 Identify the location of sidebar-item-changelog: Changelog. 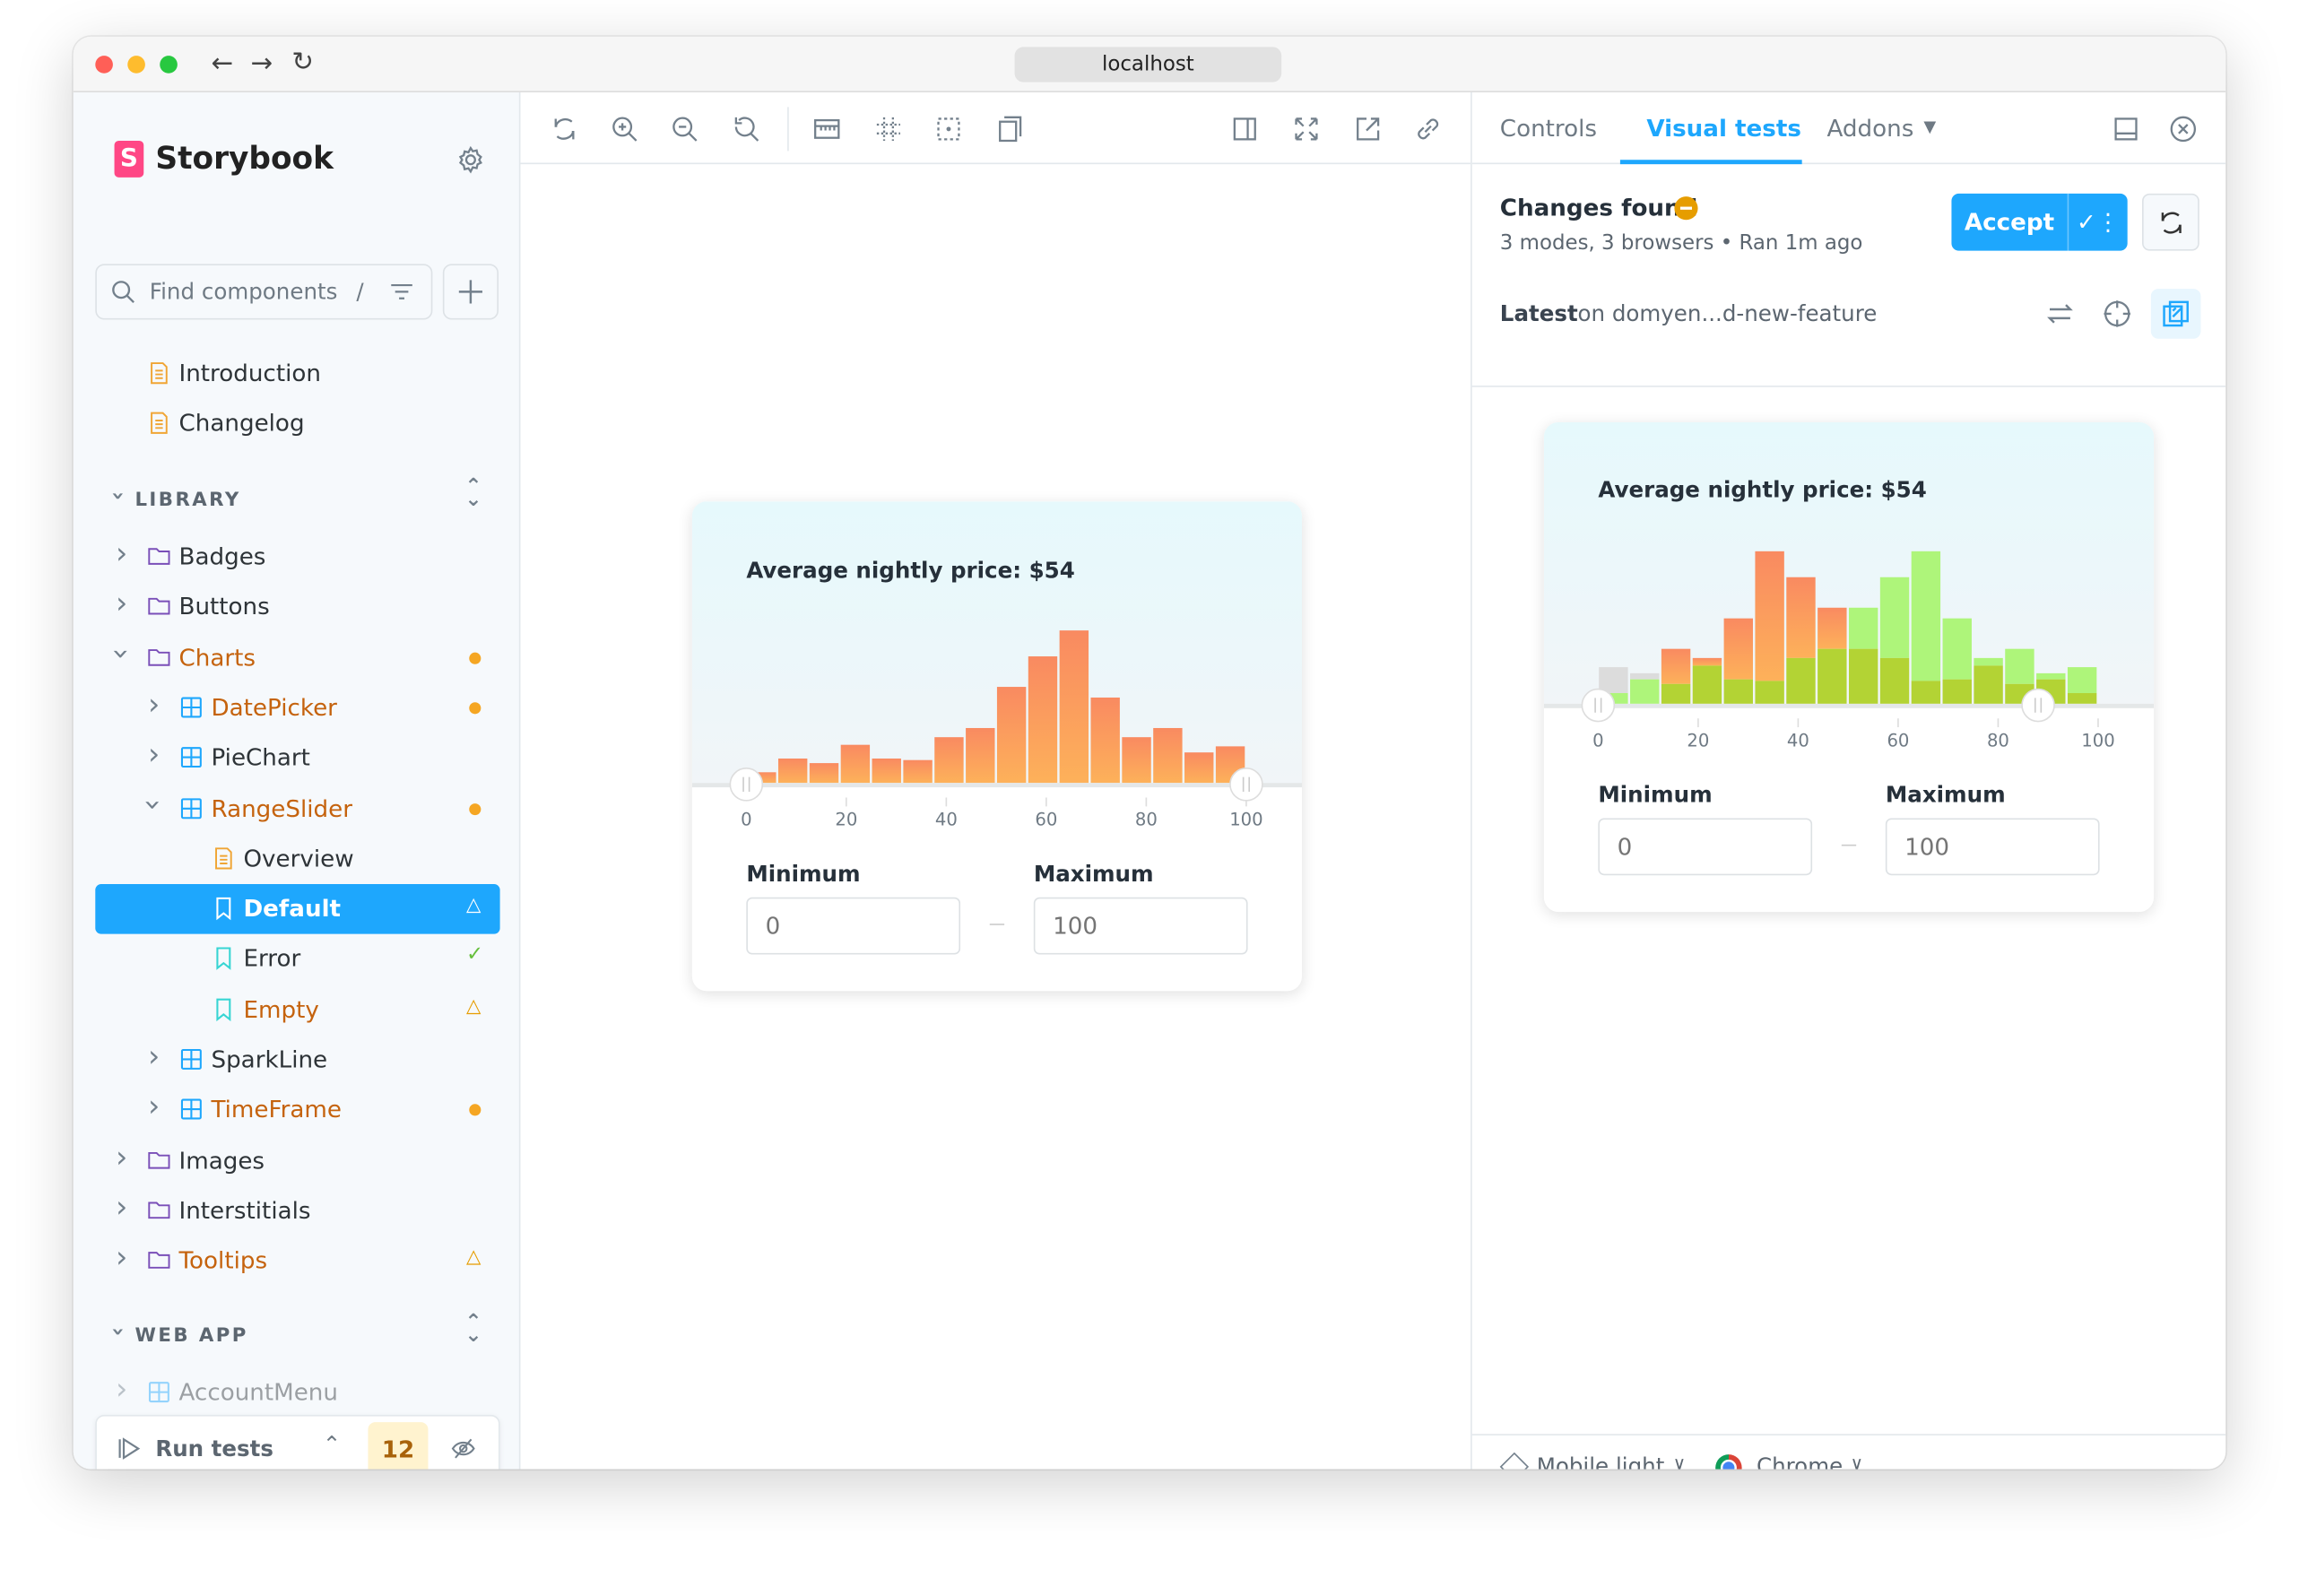
(297, 424).